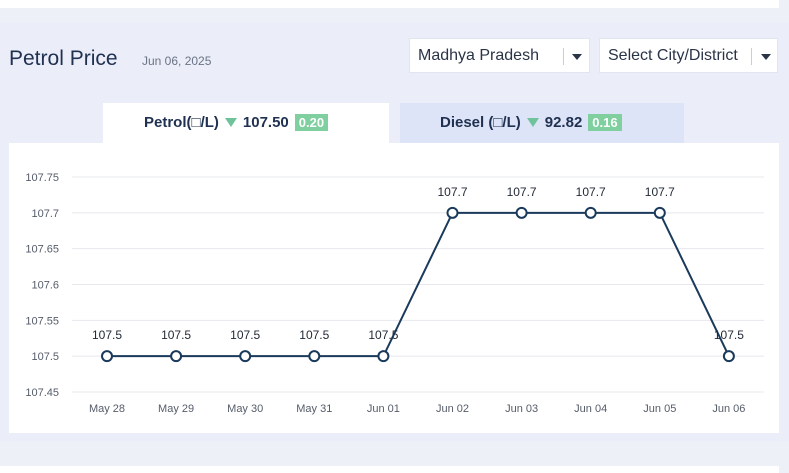  Describe the element at coordinates (311, 122) in the screenshot. I see `change-badge: 0.20` at that location.